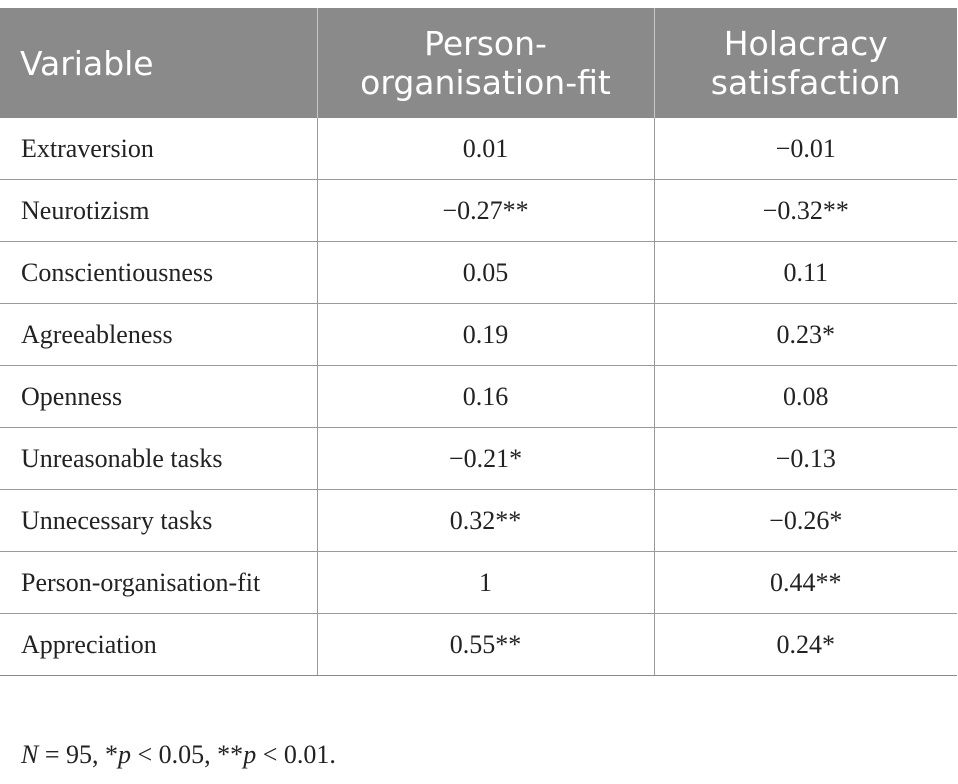  I want to click on row-variable-cell: Unnecessary tasks, so click(158, 520).